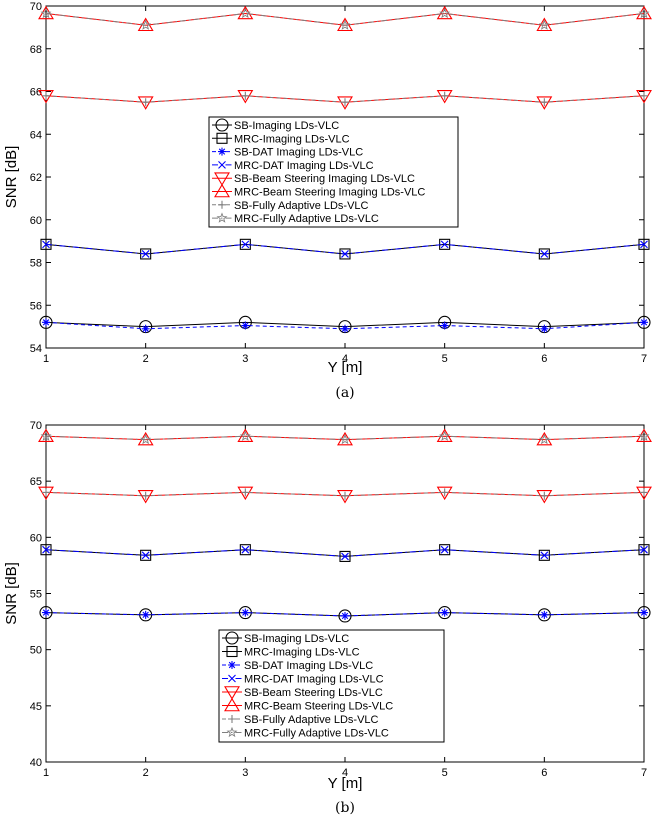 This screenshot has height=823, width=672. What do you see at coordinates (36, 482) in the screenshot?
I see `y-tick-label: 65` at bounding box center [36, 482].